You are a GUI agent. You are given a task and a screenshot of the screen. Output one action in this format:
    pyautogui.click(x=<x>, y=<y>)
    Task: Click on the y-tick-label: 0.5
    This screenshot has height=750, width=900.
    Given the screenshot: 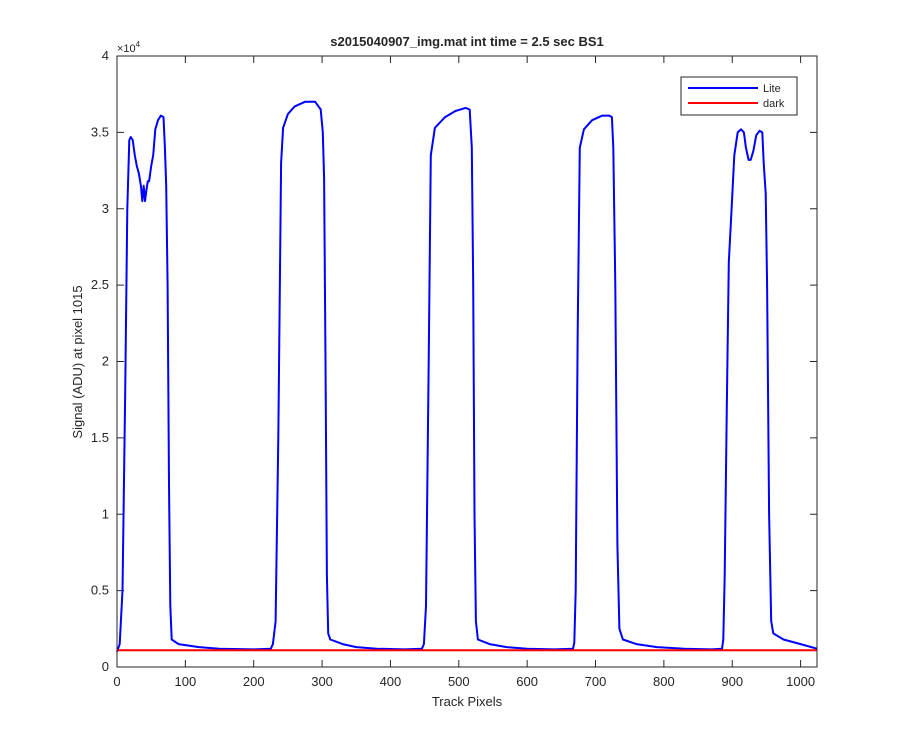 What is the action you would take?
    pyautogui.click(x=100, y=590)
    